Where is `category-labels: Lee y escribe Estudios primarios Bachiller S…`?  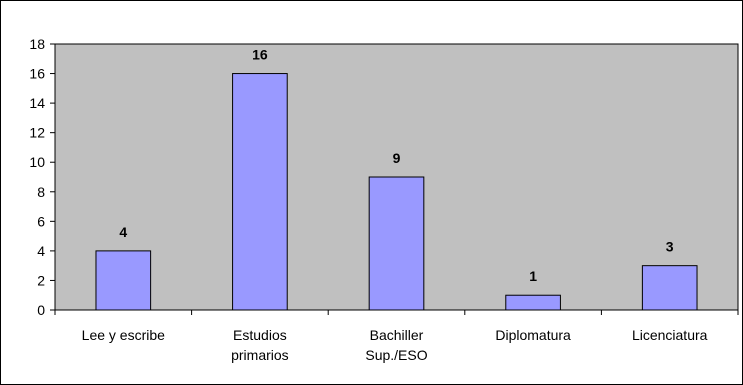
category-labels: Lee y escribe Estudios primarios Bachiller S… is located at coordinates (395, 345).